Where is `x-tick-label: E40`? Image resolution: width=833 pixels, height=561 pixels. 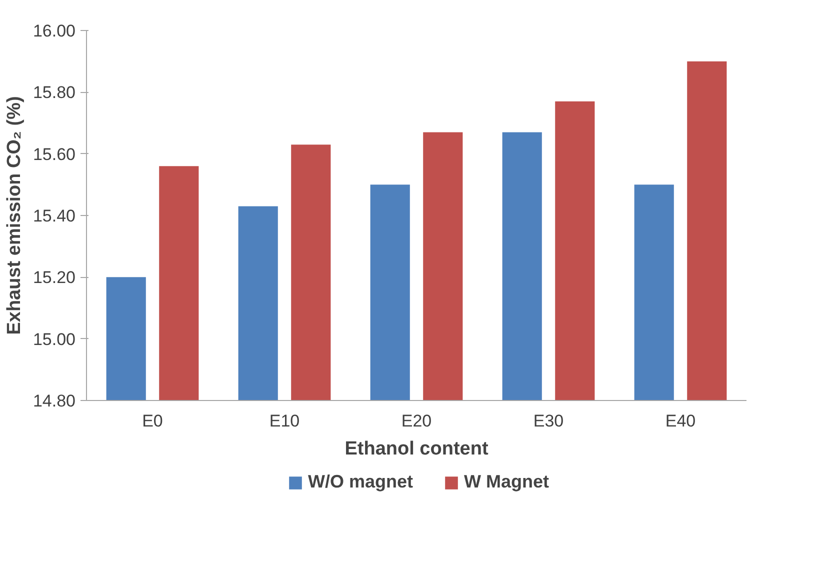 x-tick-label: E40 is located at coordinates (680, 421).